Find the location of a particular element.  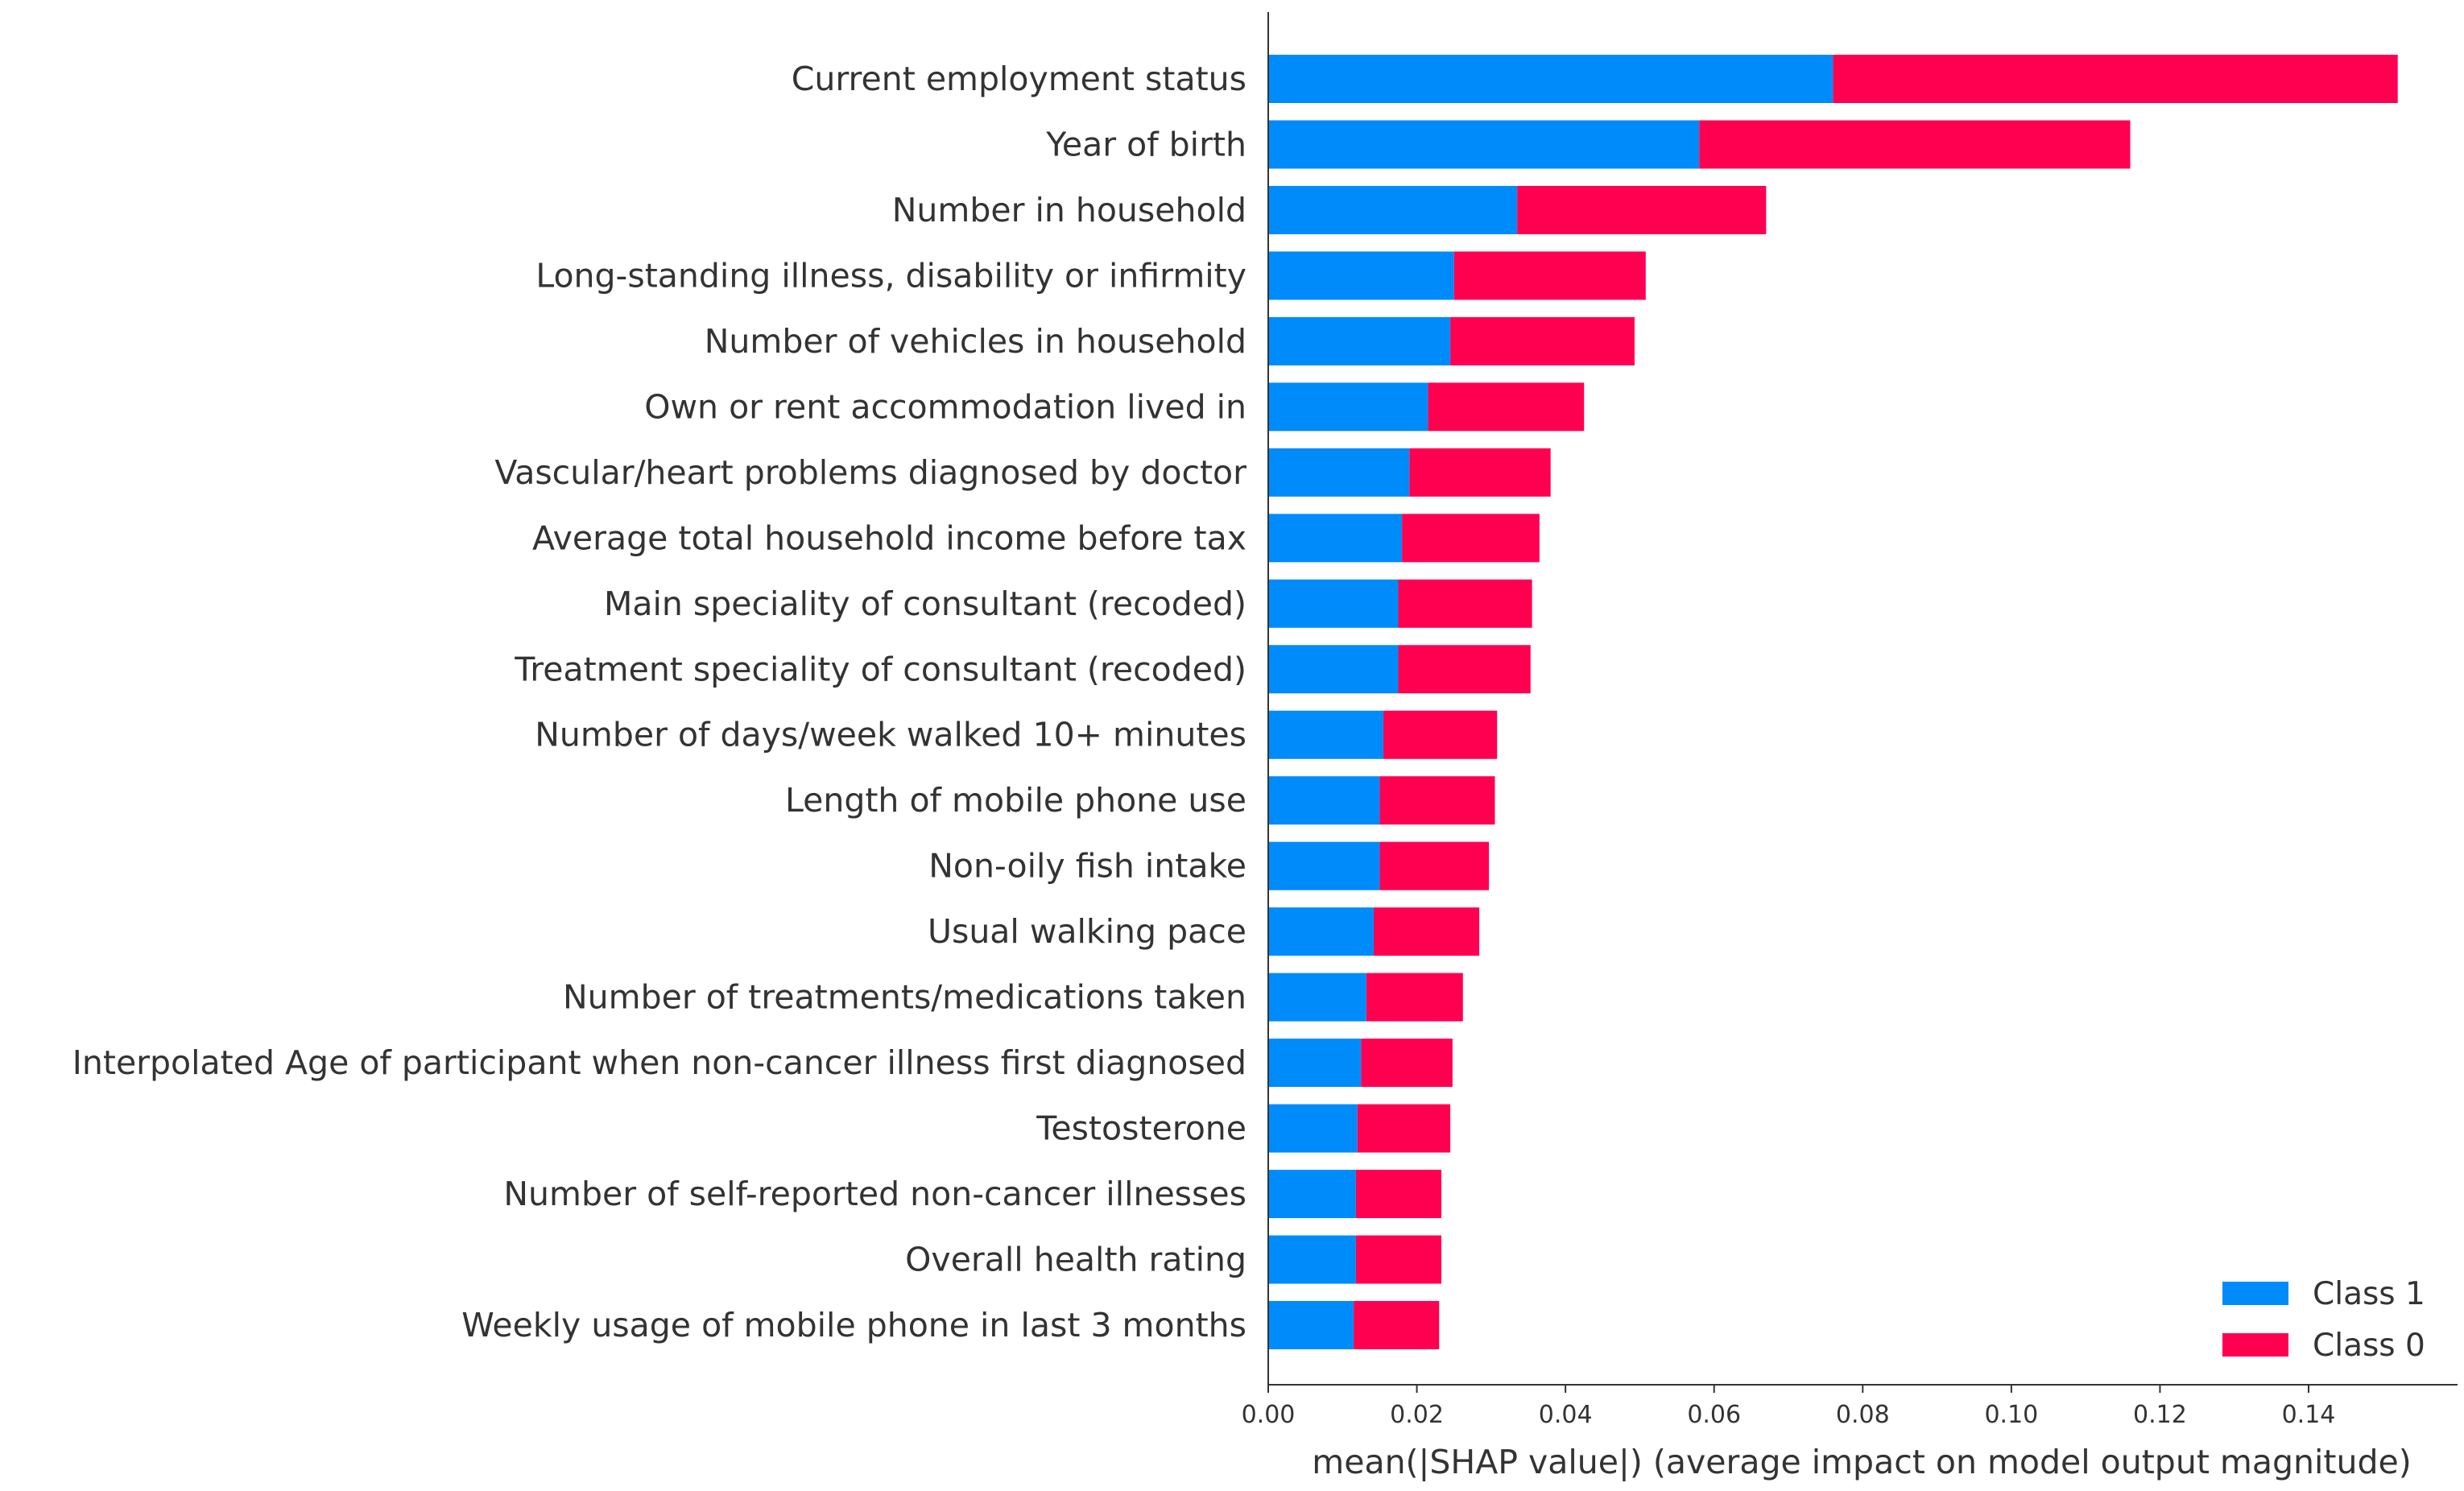

x-tick-label-6: 0.12 is located at coordinates (2160, 1415).